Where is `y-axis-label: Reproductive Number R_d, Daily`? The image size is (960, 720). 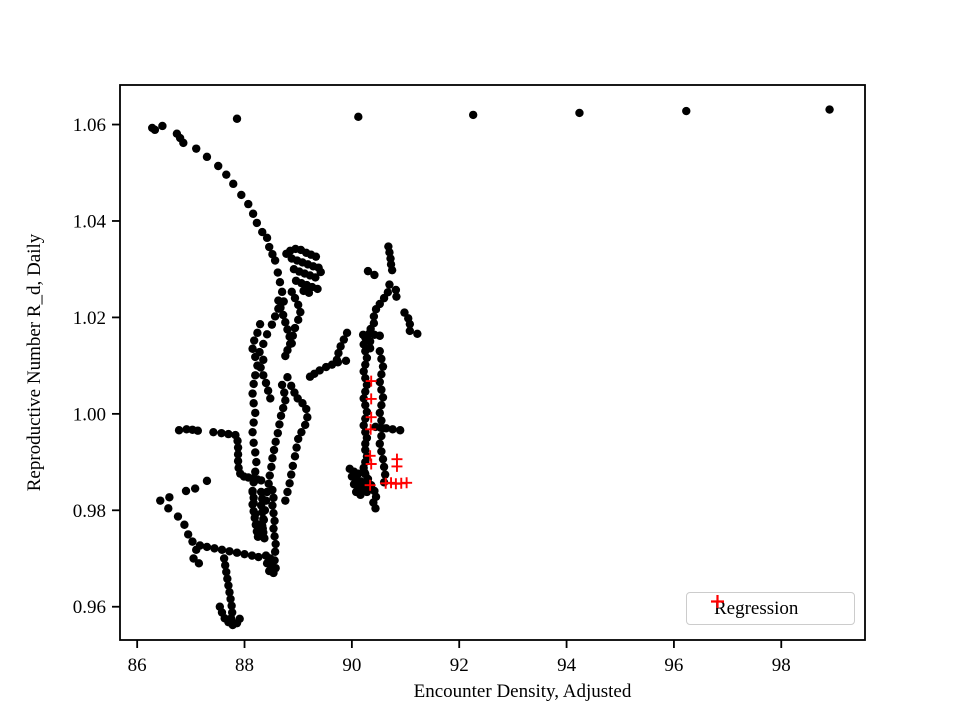
y-axis-label: Reproductive Number R_d, Daily is located at coordinates (34, 362).